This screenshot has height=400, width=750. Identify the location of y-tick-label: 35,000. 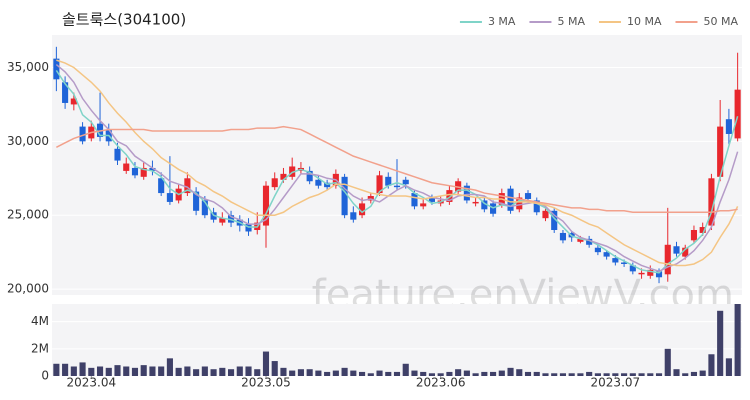
(28, 67).